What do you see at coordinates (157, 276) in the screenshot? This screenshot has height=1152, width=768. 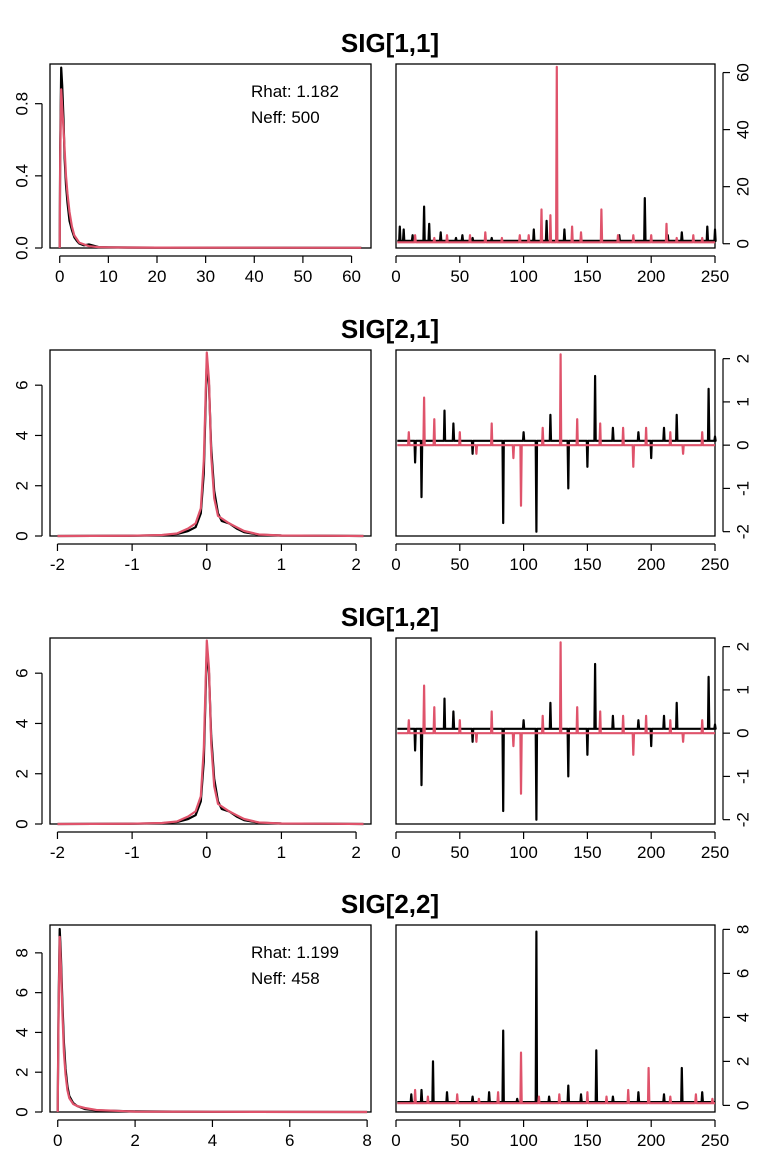 I see `x-tick-label: 20` at bounding box center [157, 276].